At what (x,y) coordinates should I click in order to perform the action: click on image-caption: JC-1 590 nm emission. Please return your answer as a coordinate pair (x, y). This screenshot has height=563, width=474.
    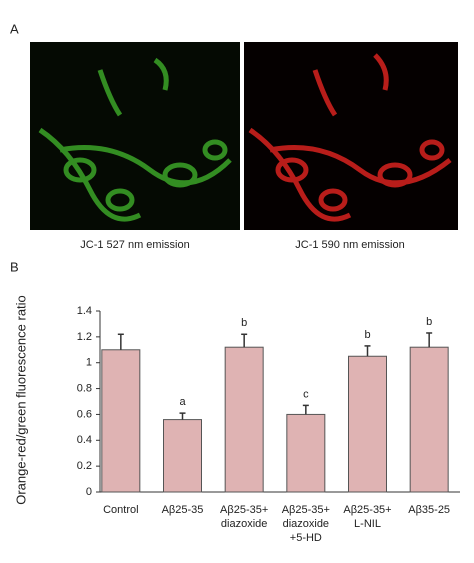
    Looking at the image, I should click on (349, 245).